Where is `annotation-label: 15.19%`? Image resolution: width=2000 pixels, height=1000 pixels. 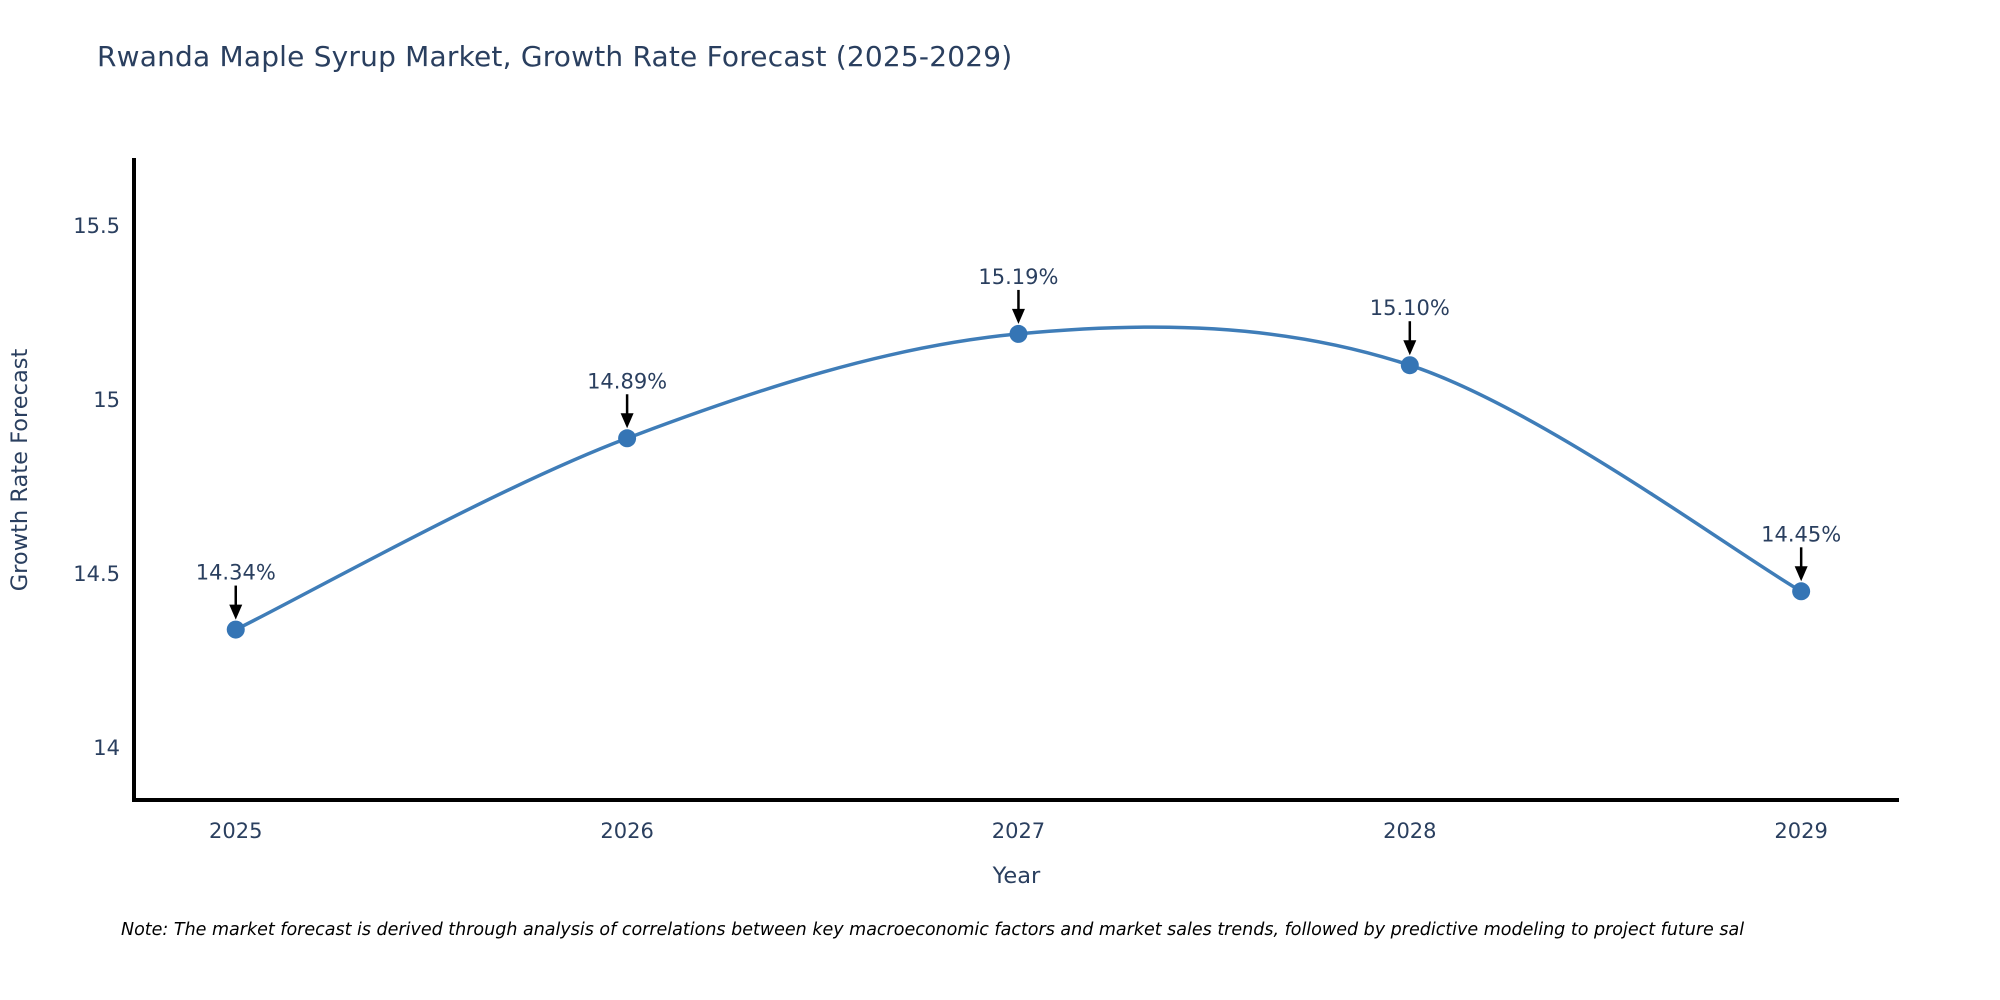 annotation-label: 15.19% is located at coordinates (1018, 277).